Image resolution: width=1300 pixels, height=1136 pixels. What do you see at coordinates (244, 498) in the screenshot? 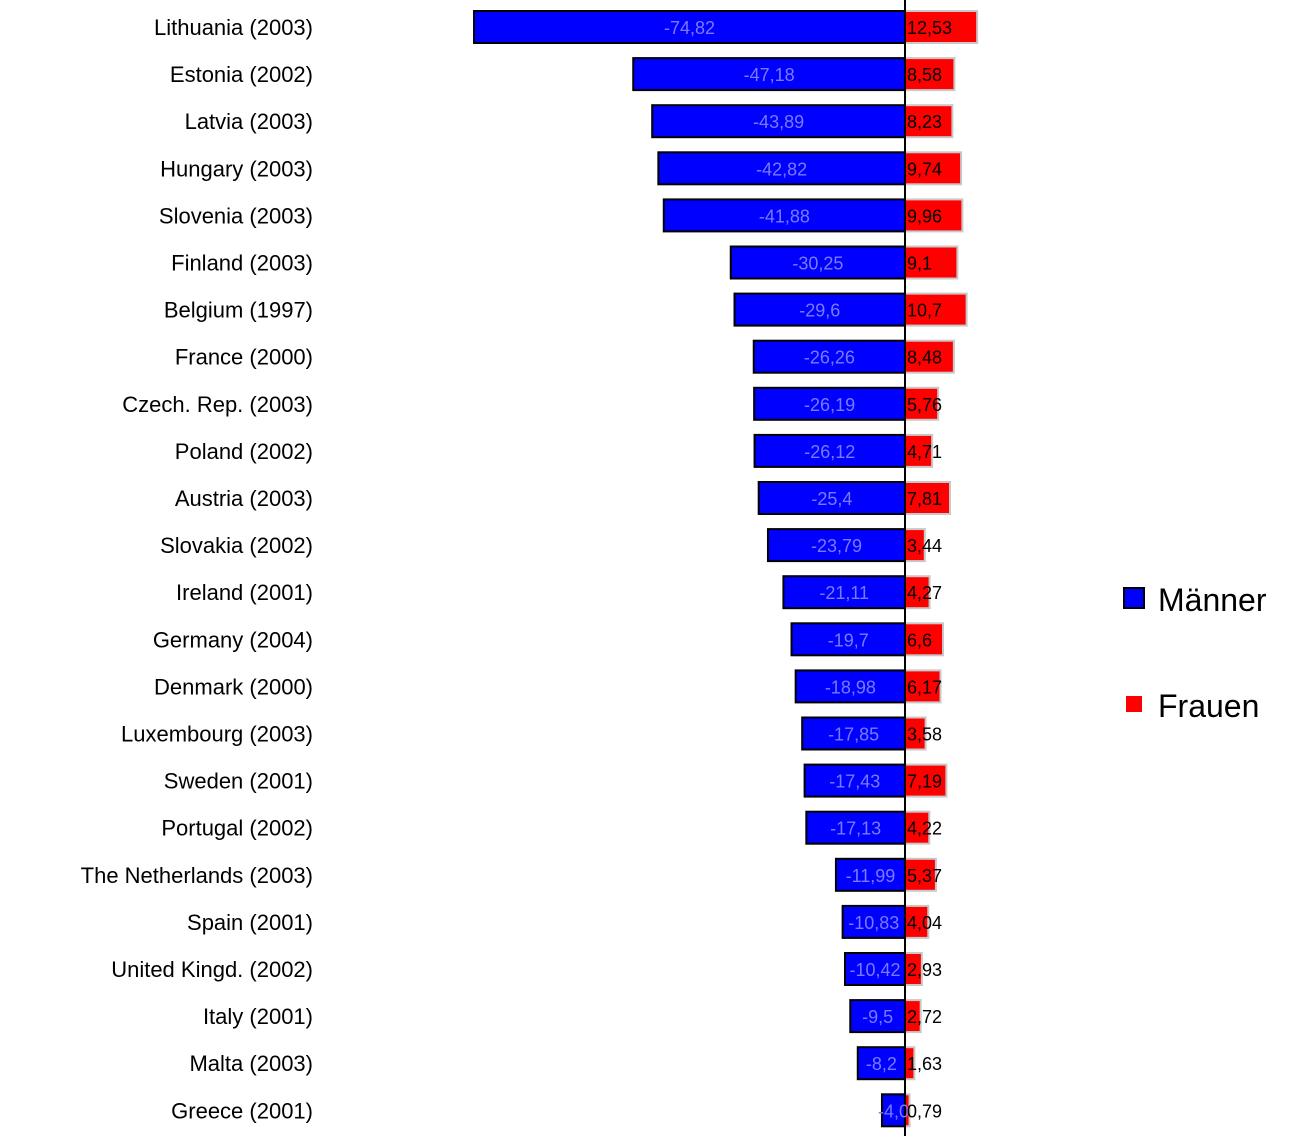
I see `category-label: Austria (2003)` at bounding box center [244, 498].